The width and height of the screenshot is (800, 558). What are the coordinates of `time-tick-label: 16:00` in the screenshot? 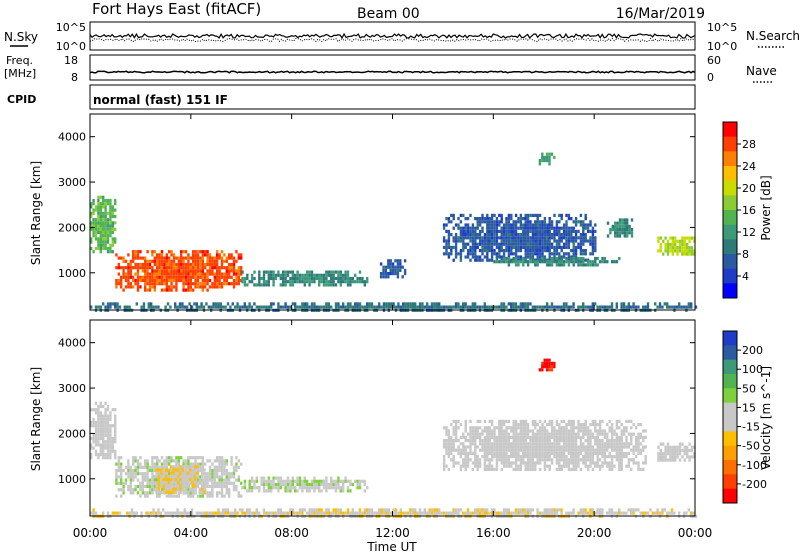 It's located at (493, 533).